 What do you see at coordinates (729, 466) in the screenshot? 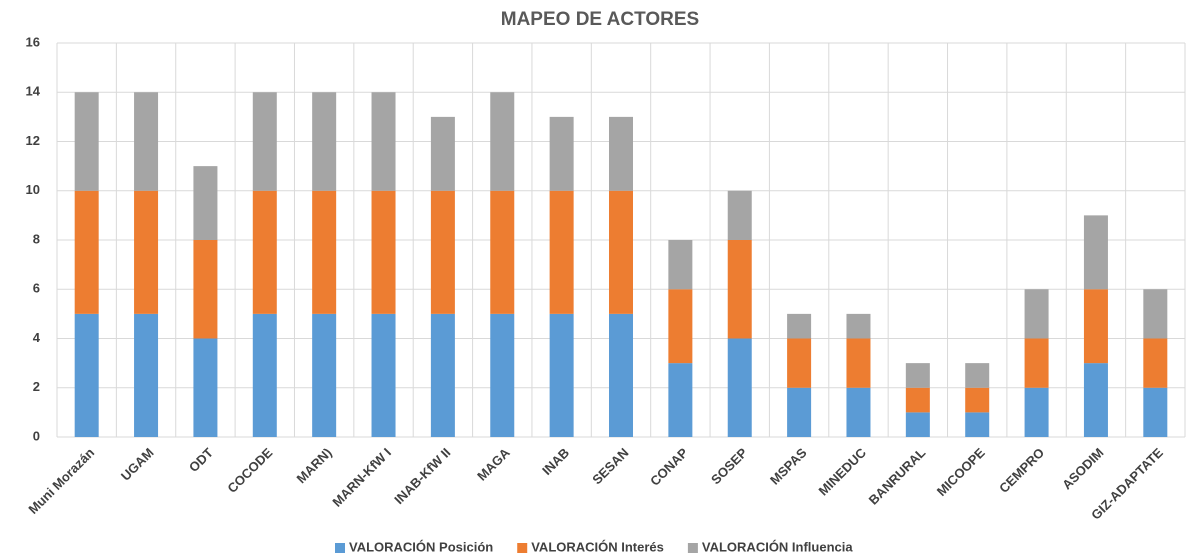
I see `x-tick-label: SOSEP` at bounding box center [729, 466].